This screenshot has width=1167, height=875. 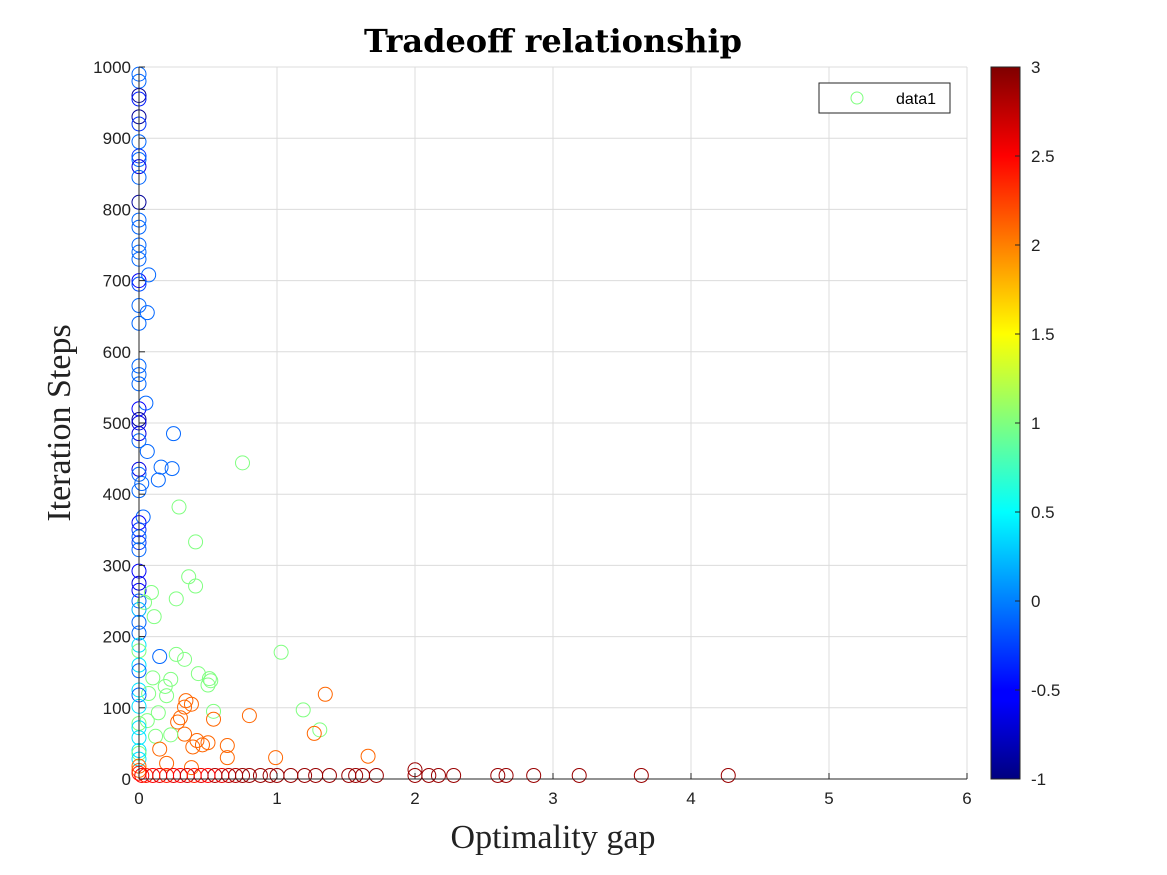 What do you see at coordinates (916, 99) in the screenshot?
I see `legend-entry-data1: data1` at bounding box center [916, 99].